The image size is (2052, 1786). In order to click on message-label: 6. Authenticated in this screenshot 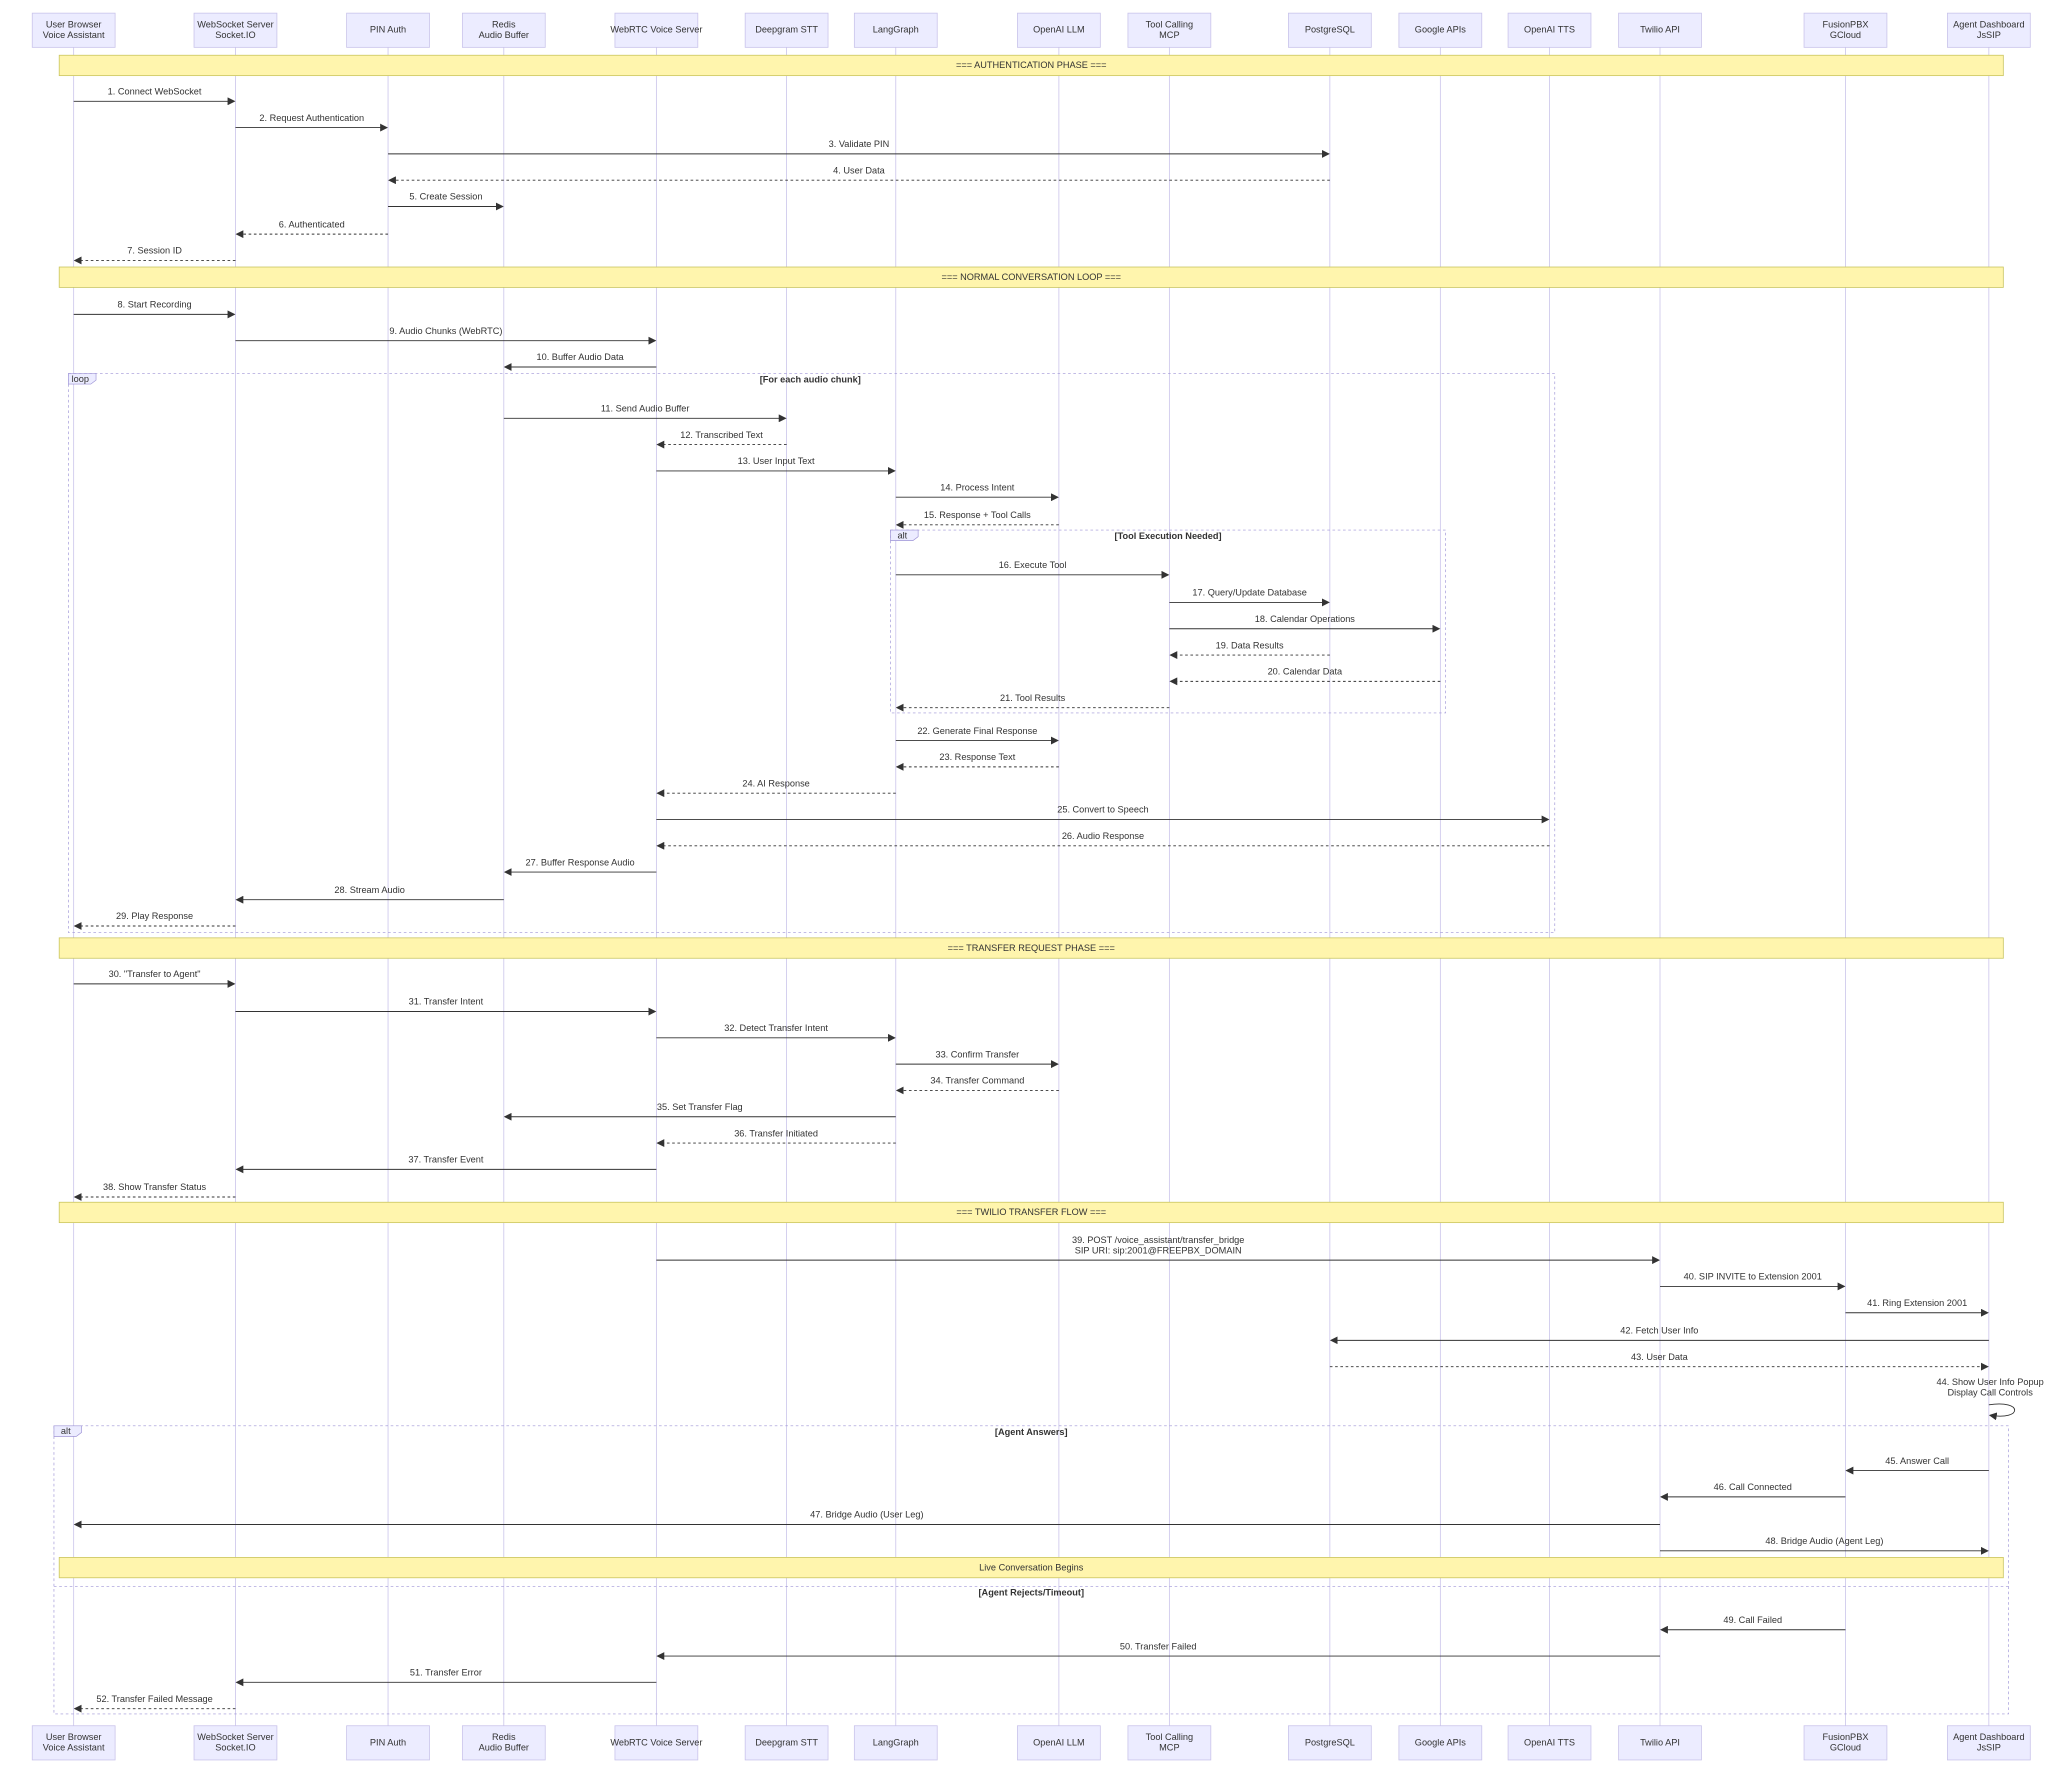, I will do `click(312, 224)`.